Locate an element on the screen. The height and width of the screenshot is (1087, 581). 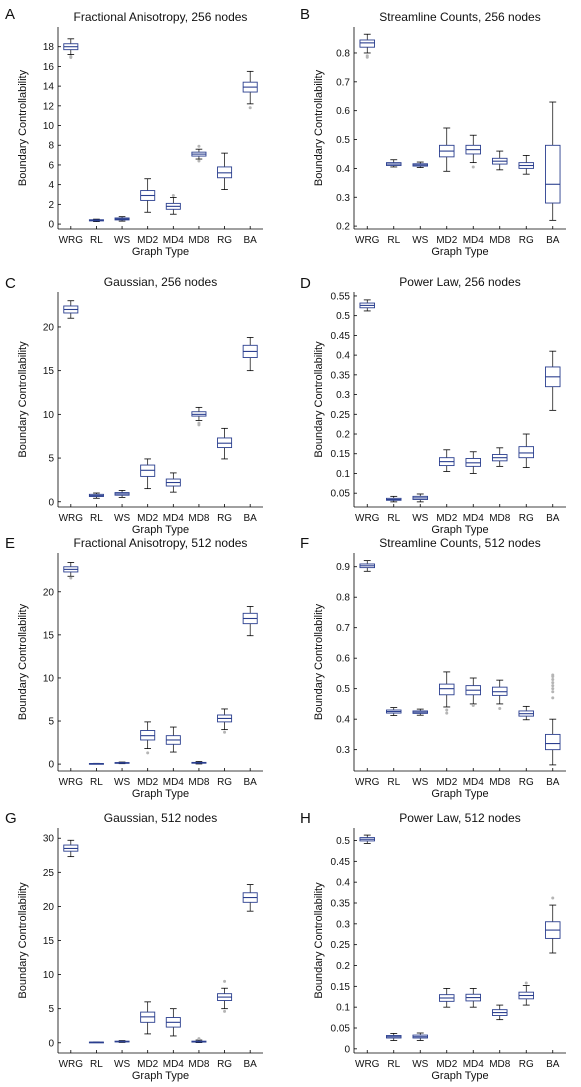
y-tick-label: 0.15 is located at coordinates (341, 454).